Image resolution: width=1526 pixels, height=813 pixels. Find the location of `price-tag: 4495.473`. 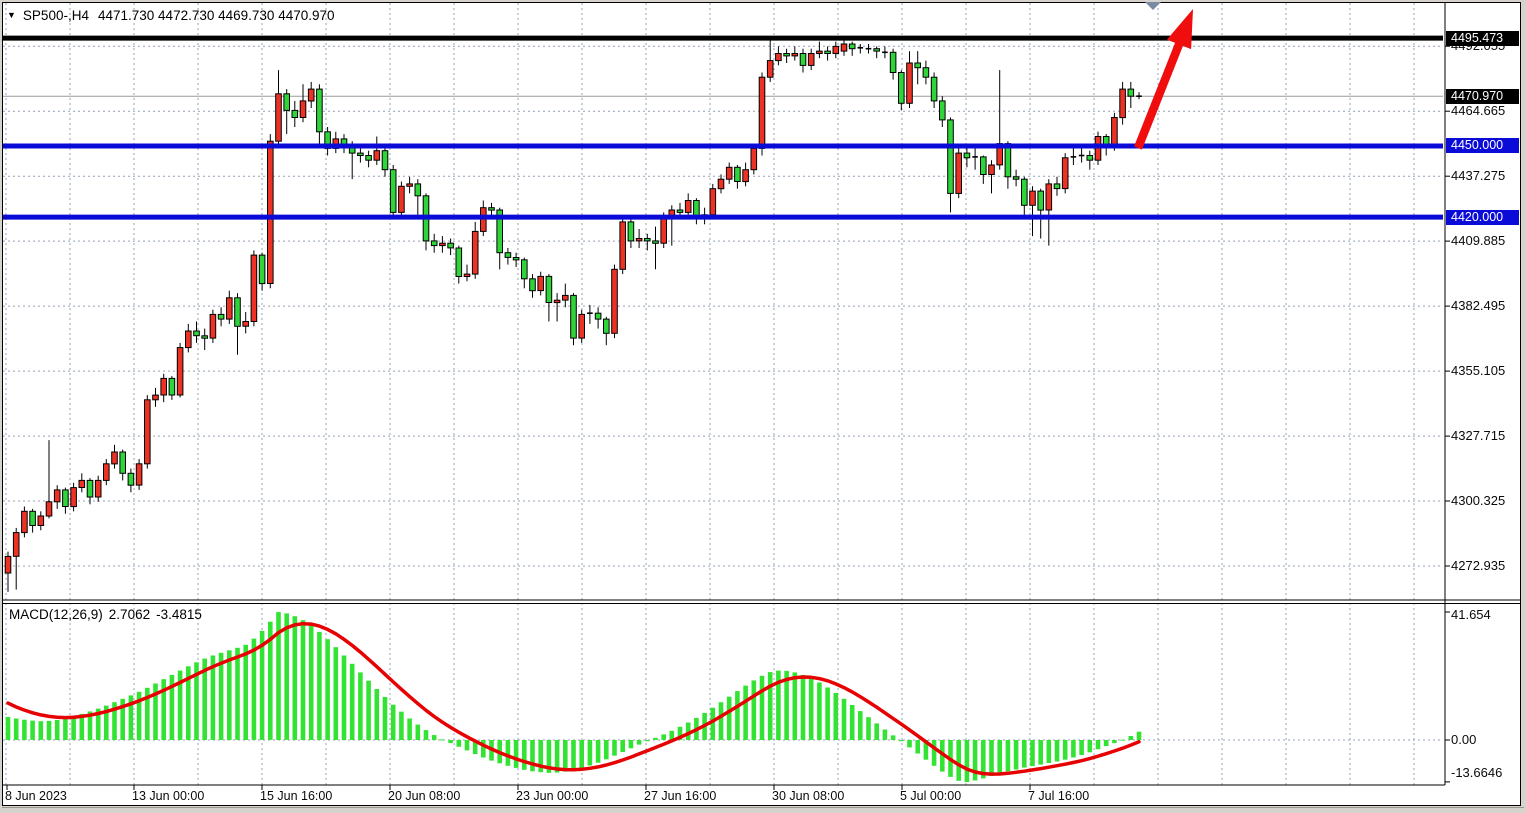

price-tag: 4495.473 is located at coordinates (1482, 38).